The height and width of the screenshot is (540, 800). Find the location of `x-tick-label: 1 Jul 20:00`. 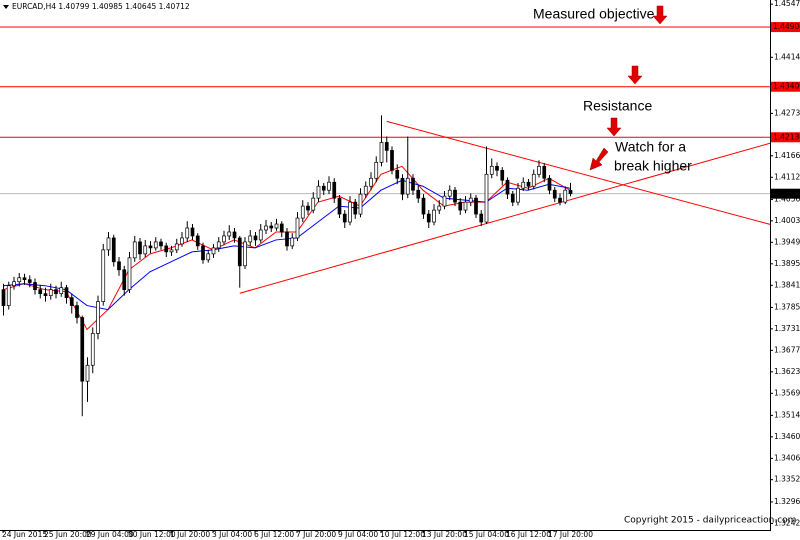

x-tick-label: 1 Jul 20:00 is located at coordinates (190, 534).